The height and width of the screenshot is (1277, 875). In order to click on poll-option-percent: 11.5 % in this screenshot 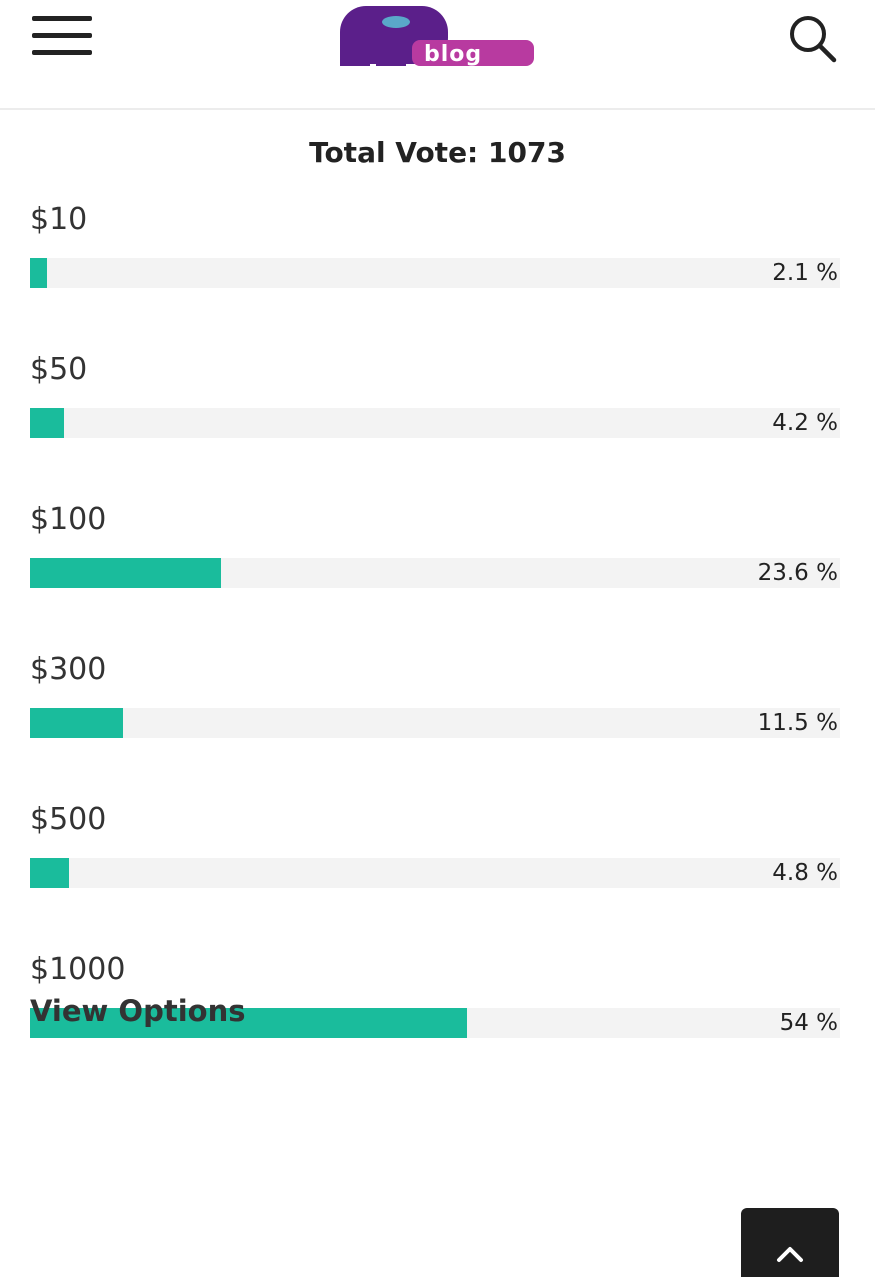, I will do `click(797, 723)`.